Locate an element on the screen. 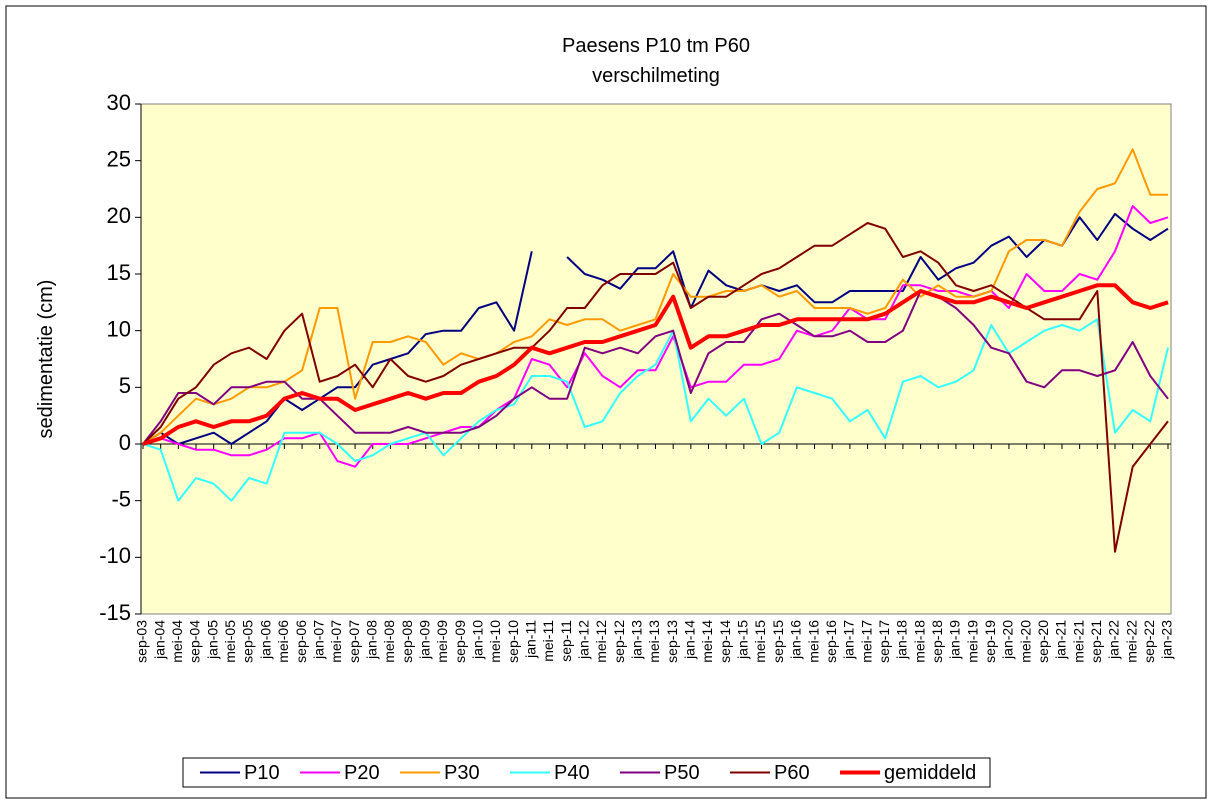  y-tick-label: -10 is located at coordinates (115, 555).